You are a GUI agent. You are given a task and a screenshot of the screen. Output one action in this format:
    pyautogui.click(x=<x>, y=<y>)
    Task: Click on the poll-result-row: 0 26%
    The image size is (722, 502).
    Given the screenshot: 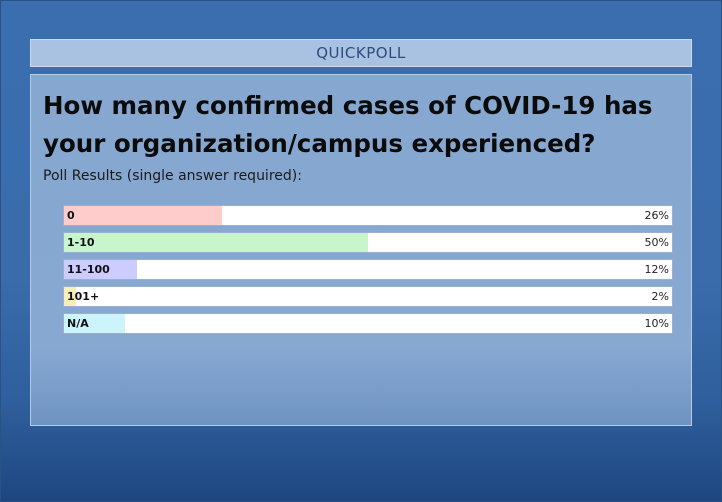 What is the action you would take?
    pyautogui.click(x=368, y=215)
    